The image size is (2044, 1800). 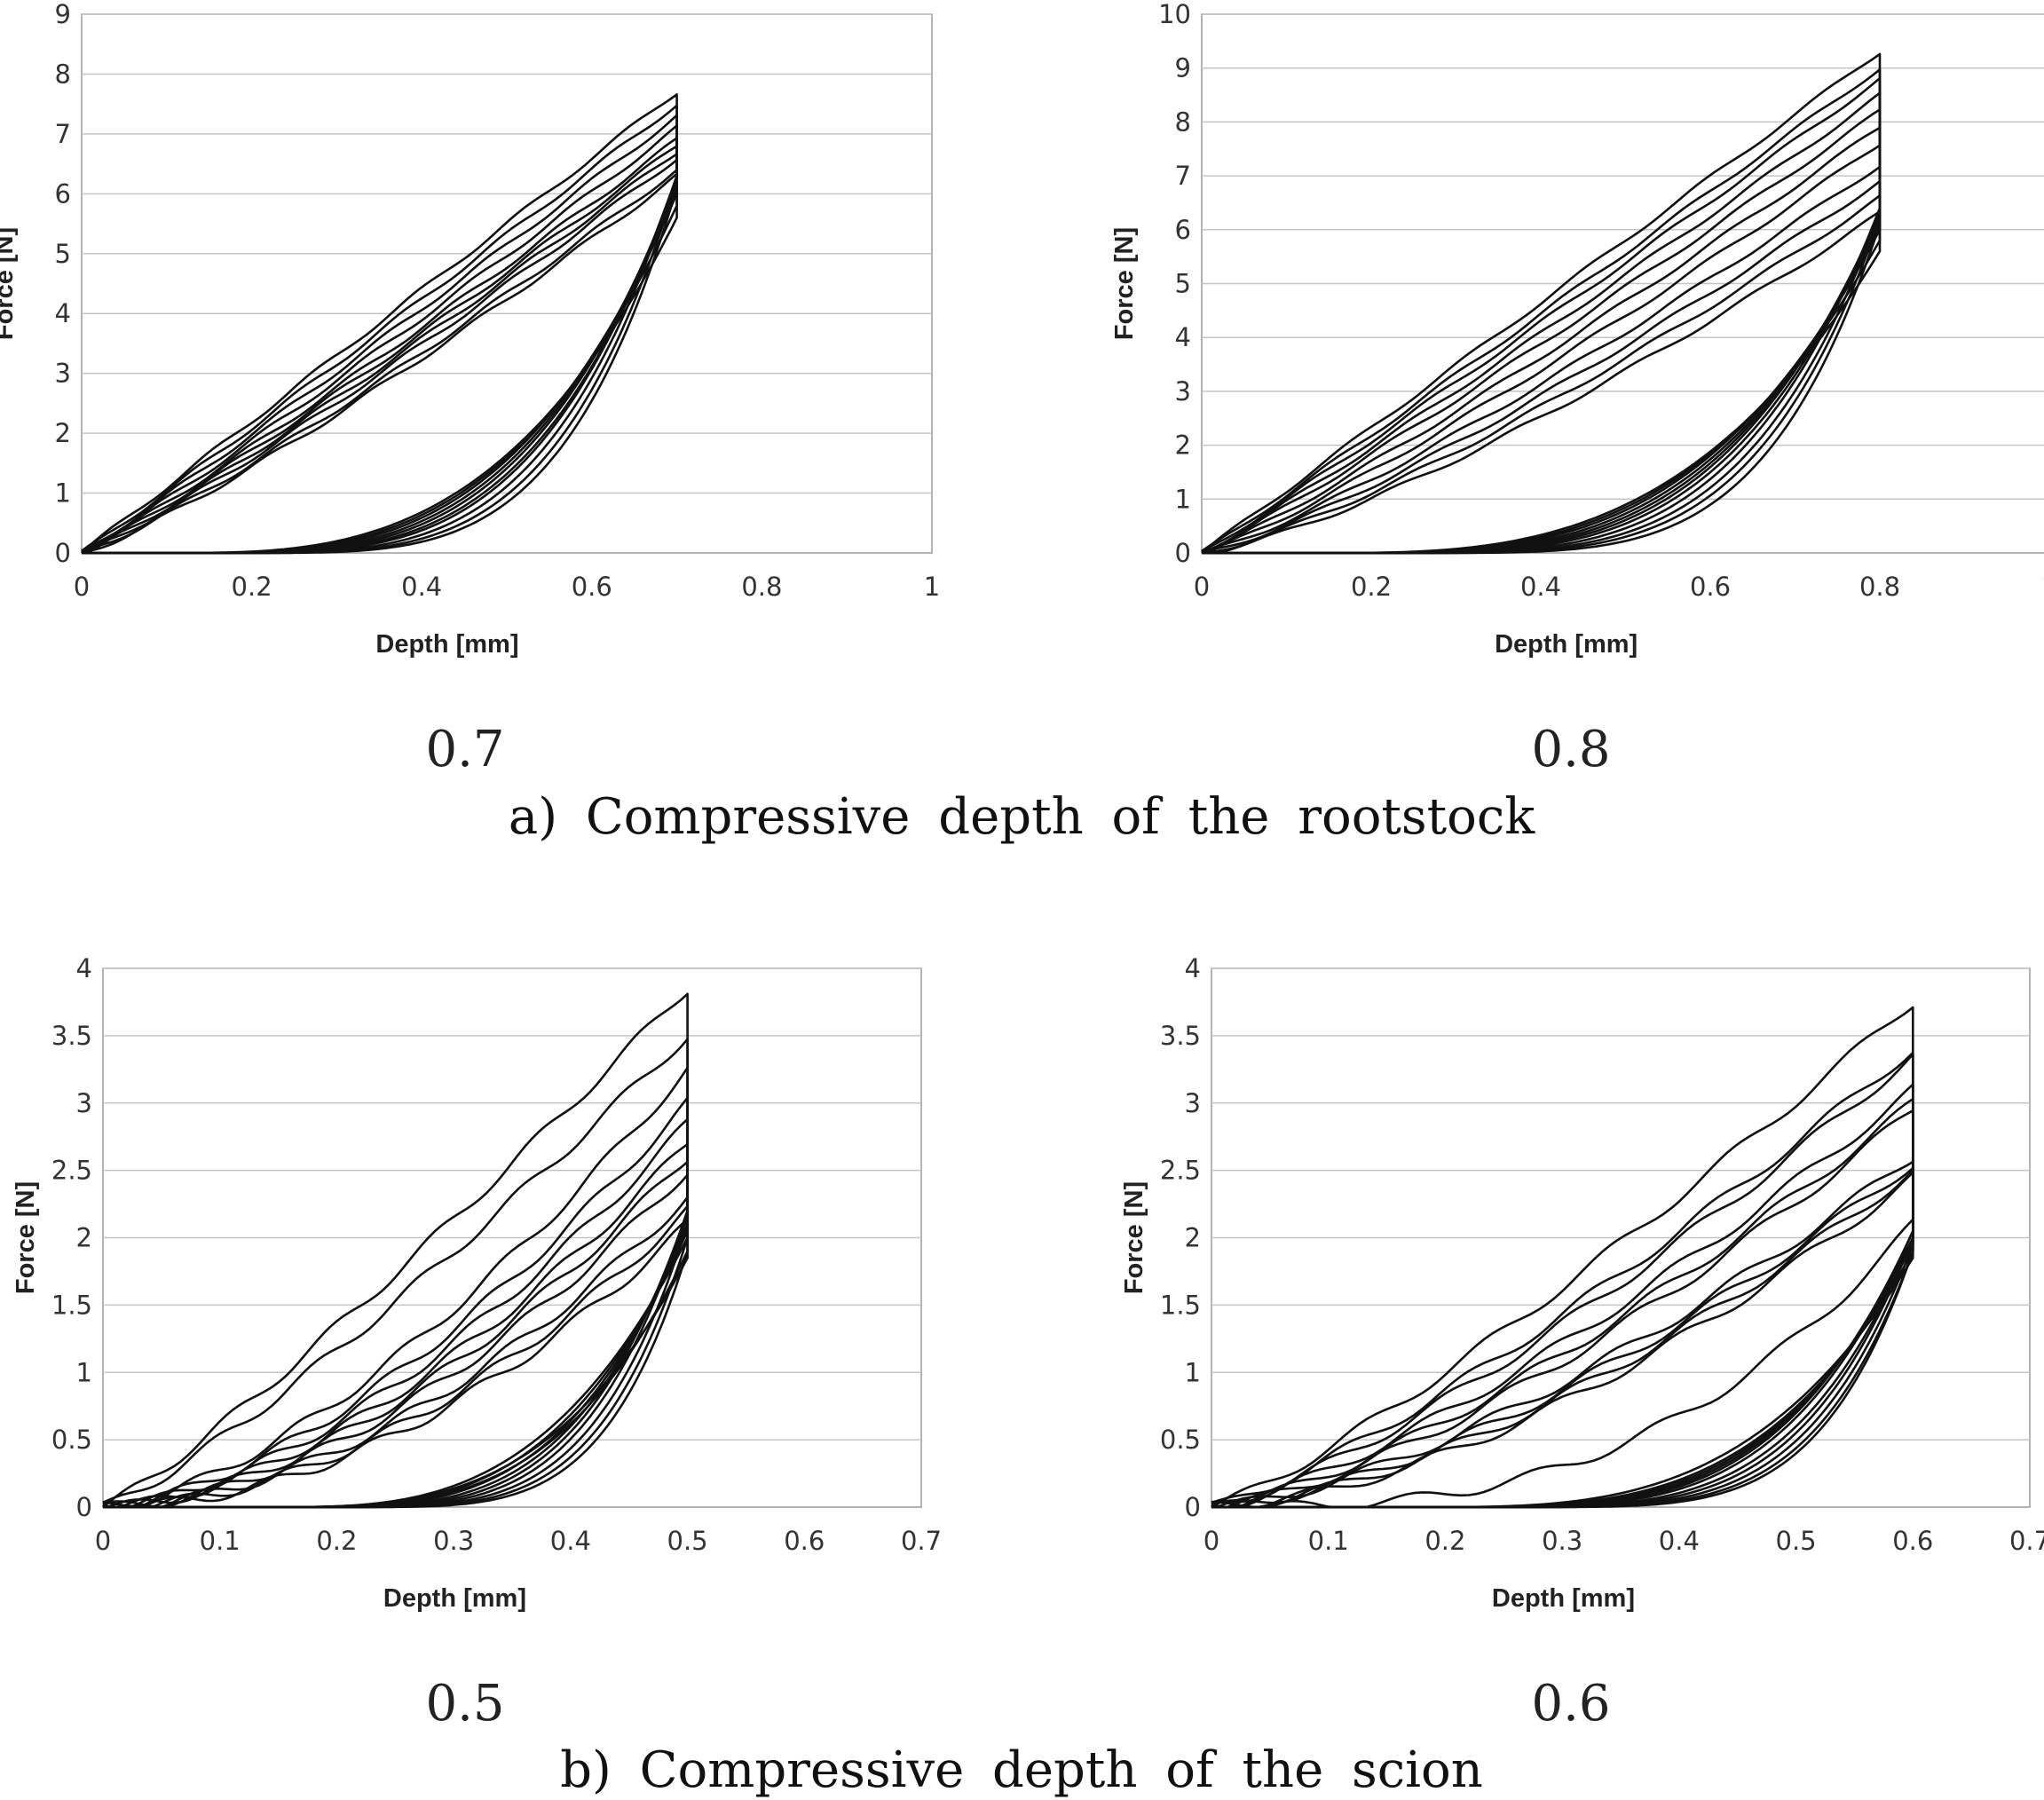 What do you see at coordinates (1021, 1770) in the screenshot?
I see `caption-scion: b) Compressive depth of the scion` at bounding box center [1021, 1770].